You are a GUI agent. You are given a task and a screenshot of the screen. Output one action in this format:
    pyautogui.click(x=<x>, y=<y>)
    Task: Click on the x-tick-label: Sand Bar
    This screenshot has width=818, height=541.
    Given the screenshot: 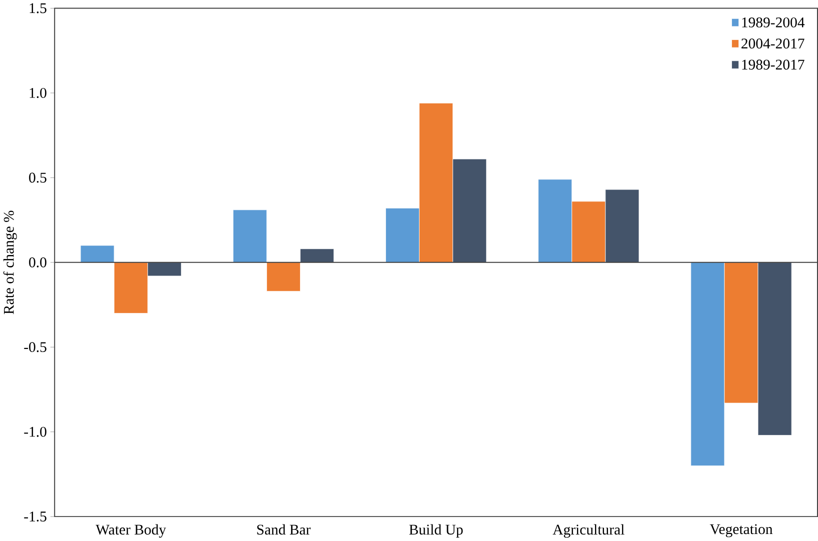 What is the action you would take?
    pyautogui.click(x=284, y=529)
    